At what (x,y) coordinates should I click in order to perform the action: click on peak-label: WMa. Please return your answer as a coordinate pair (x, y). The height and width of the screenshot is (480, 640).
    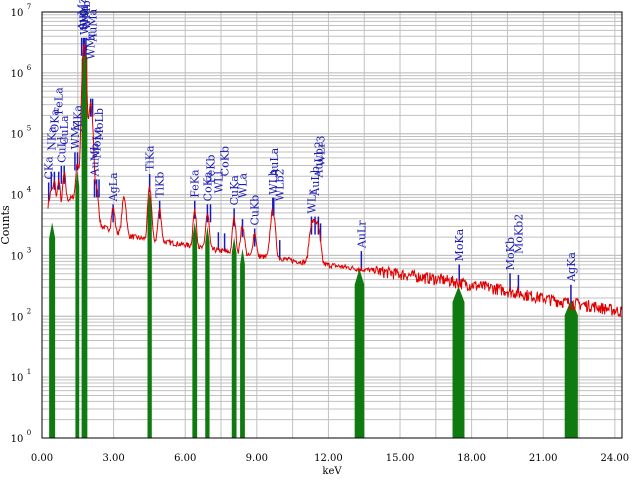
    Looking at the image, I should click on (84, 20).